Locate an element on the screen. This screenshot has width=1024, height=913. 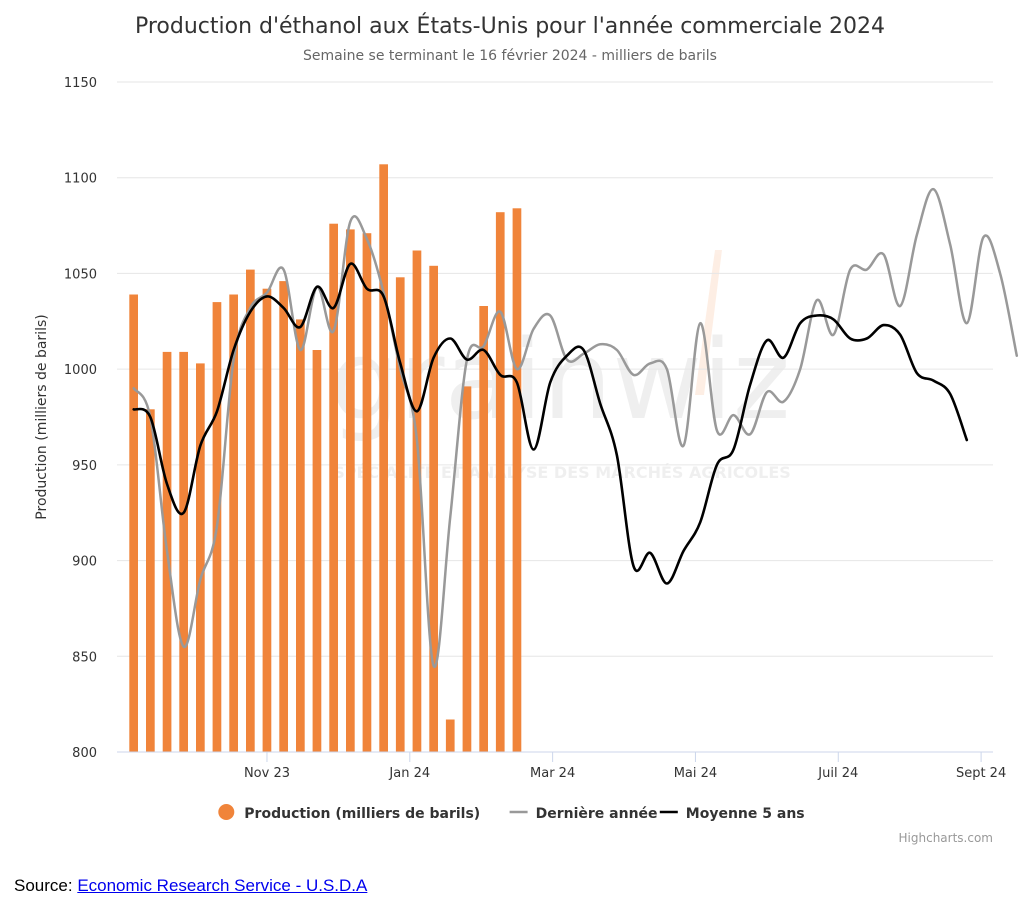
x-tick-label: Juil 24 is located at coordinates (837, 773).